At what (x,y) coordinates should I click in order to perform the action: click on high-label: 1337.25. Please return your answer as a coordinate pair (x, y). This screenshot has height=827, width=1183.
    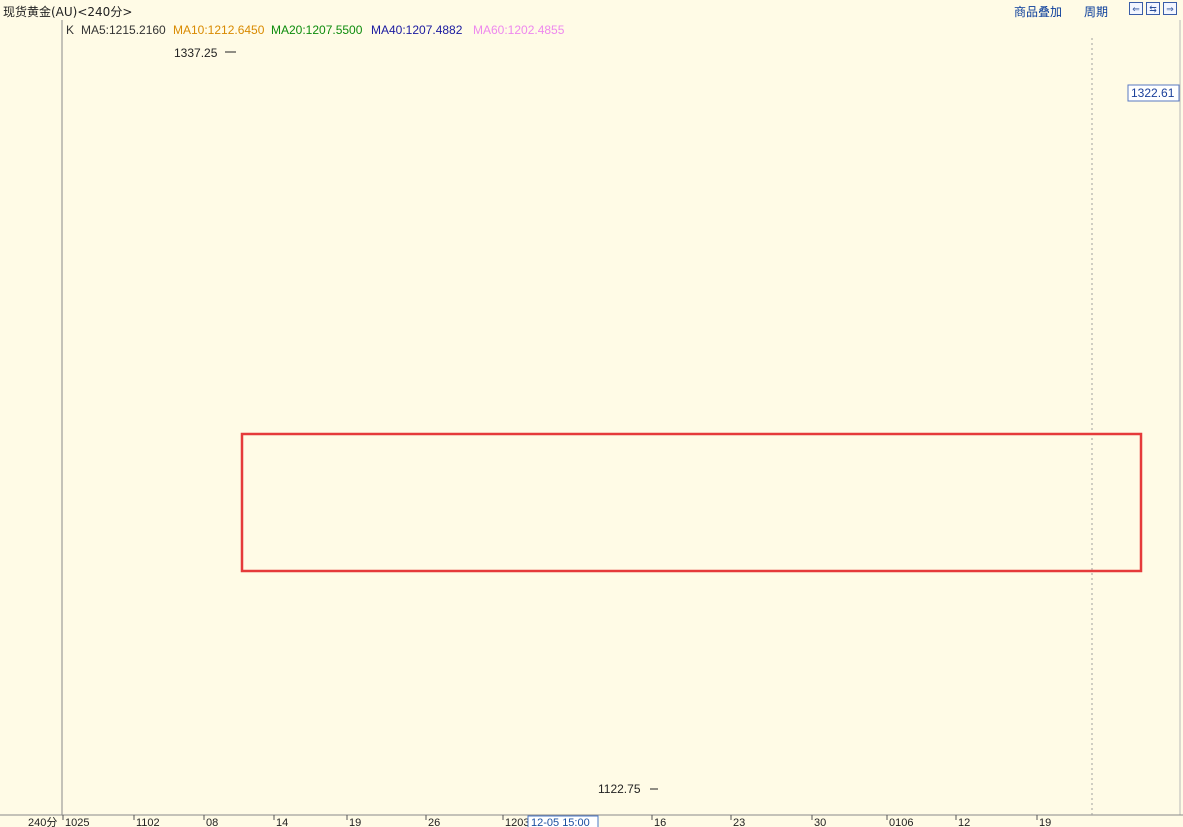
    Looking at the image, I should click on (196, 53).